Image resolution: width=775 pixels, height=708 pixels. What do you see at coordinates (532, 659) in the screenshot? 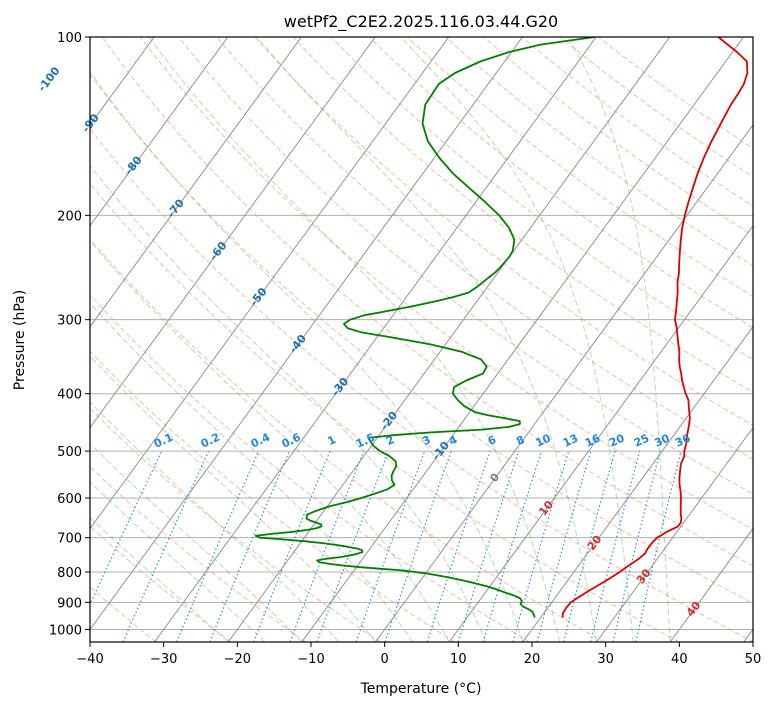
I see `x-tick-label: 20` at bounding box center [532, 659].